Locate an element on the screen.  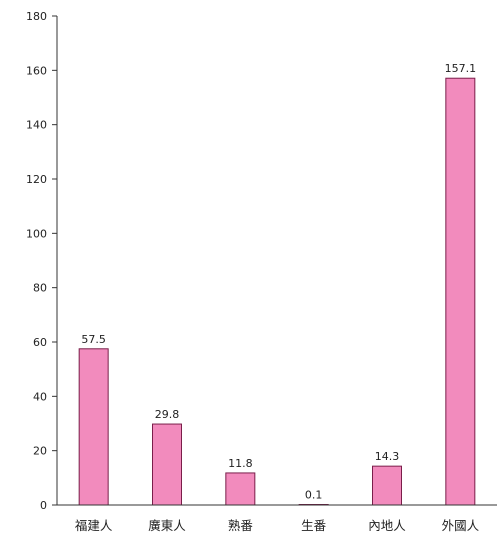
category-label: 生番 is located at coordinates (314, 525).